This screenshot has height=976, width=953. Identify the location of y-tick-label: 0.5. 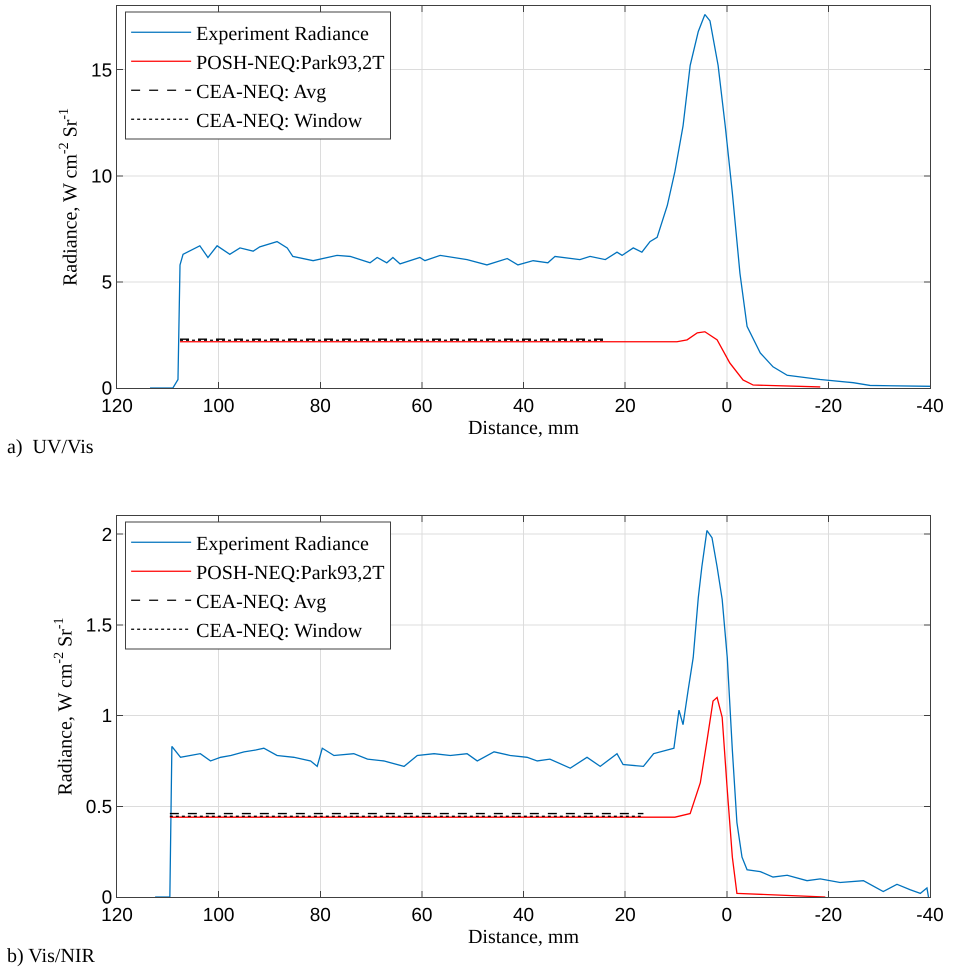
(99, 807).